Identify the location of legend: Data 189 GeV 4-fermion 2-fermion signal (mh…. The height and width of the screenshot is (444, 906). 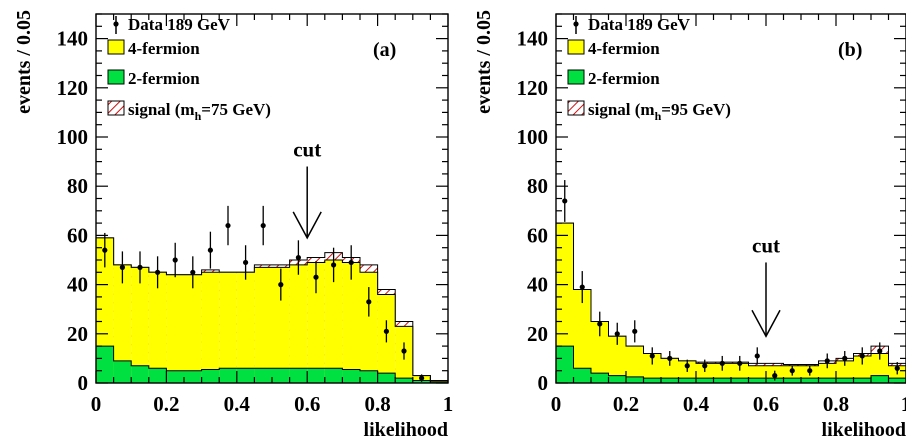
(189, 69).